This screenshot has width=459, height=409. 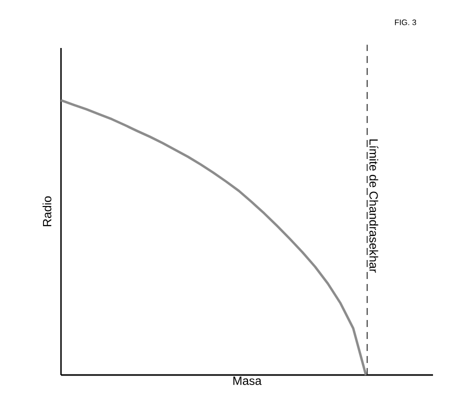 I want to click on y-axis-title: Radio, so click(x=47, y=211).